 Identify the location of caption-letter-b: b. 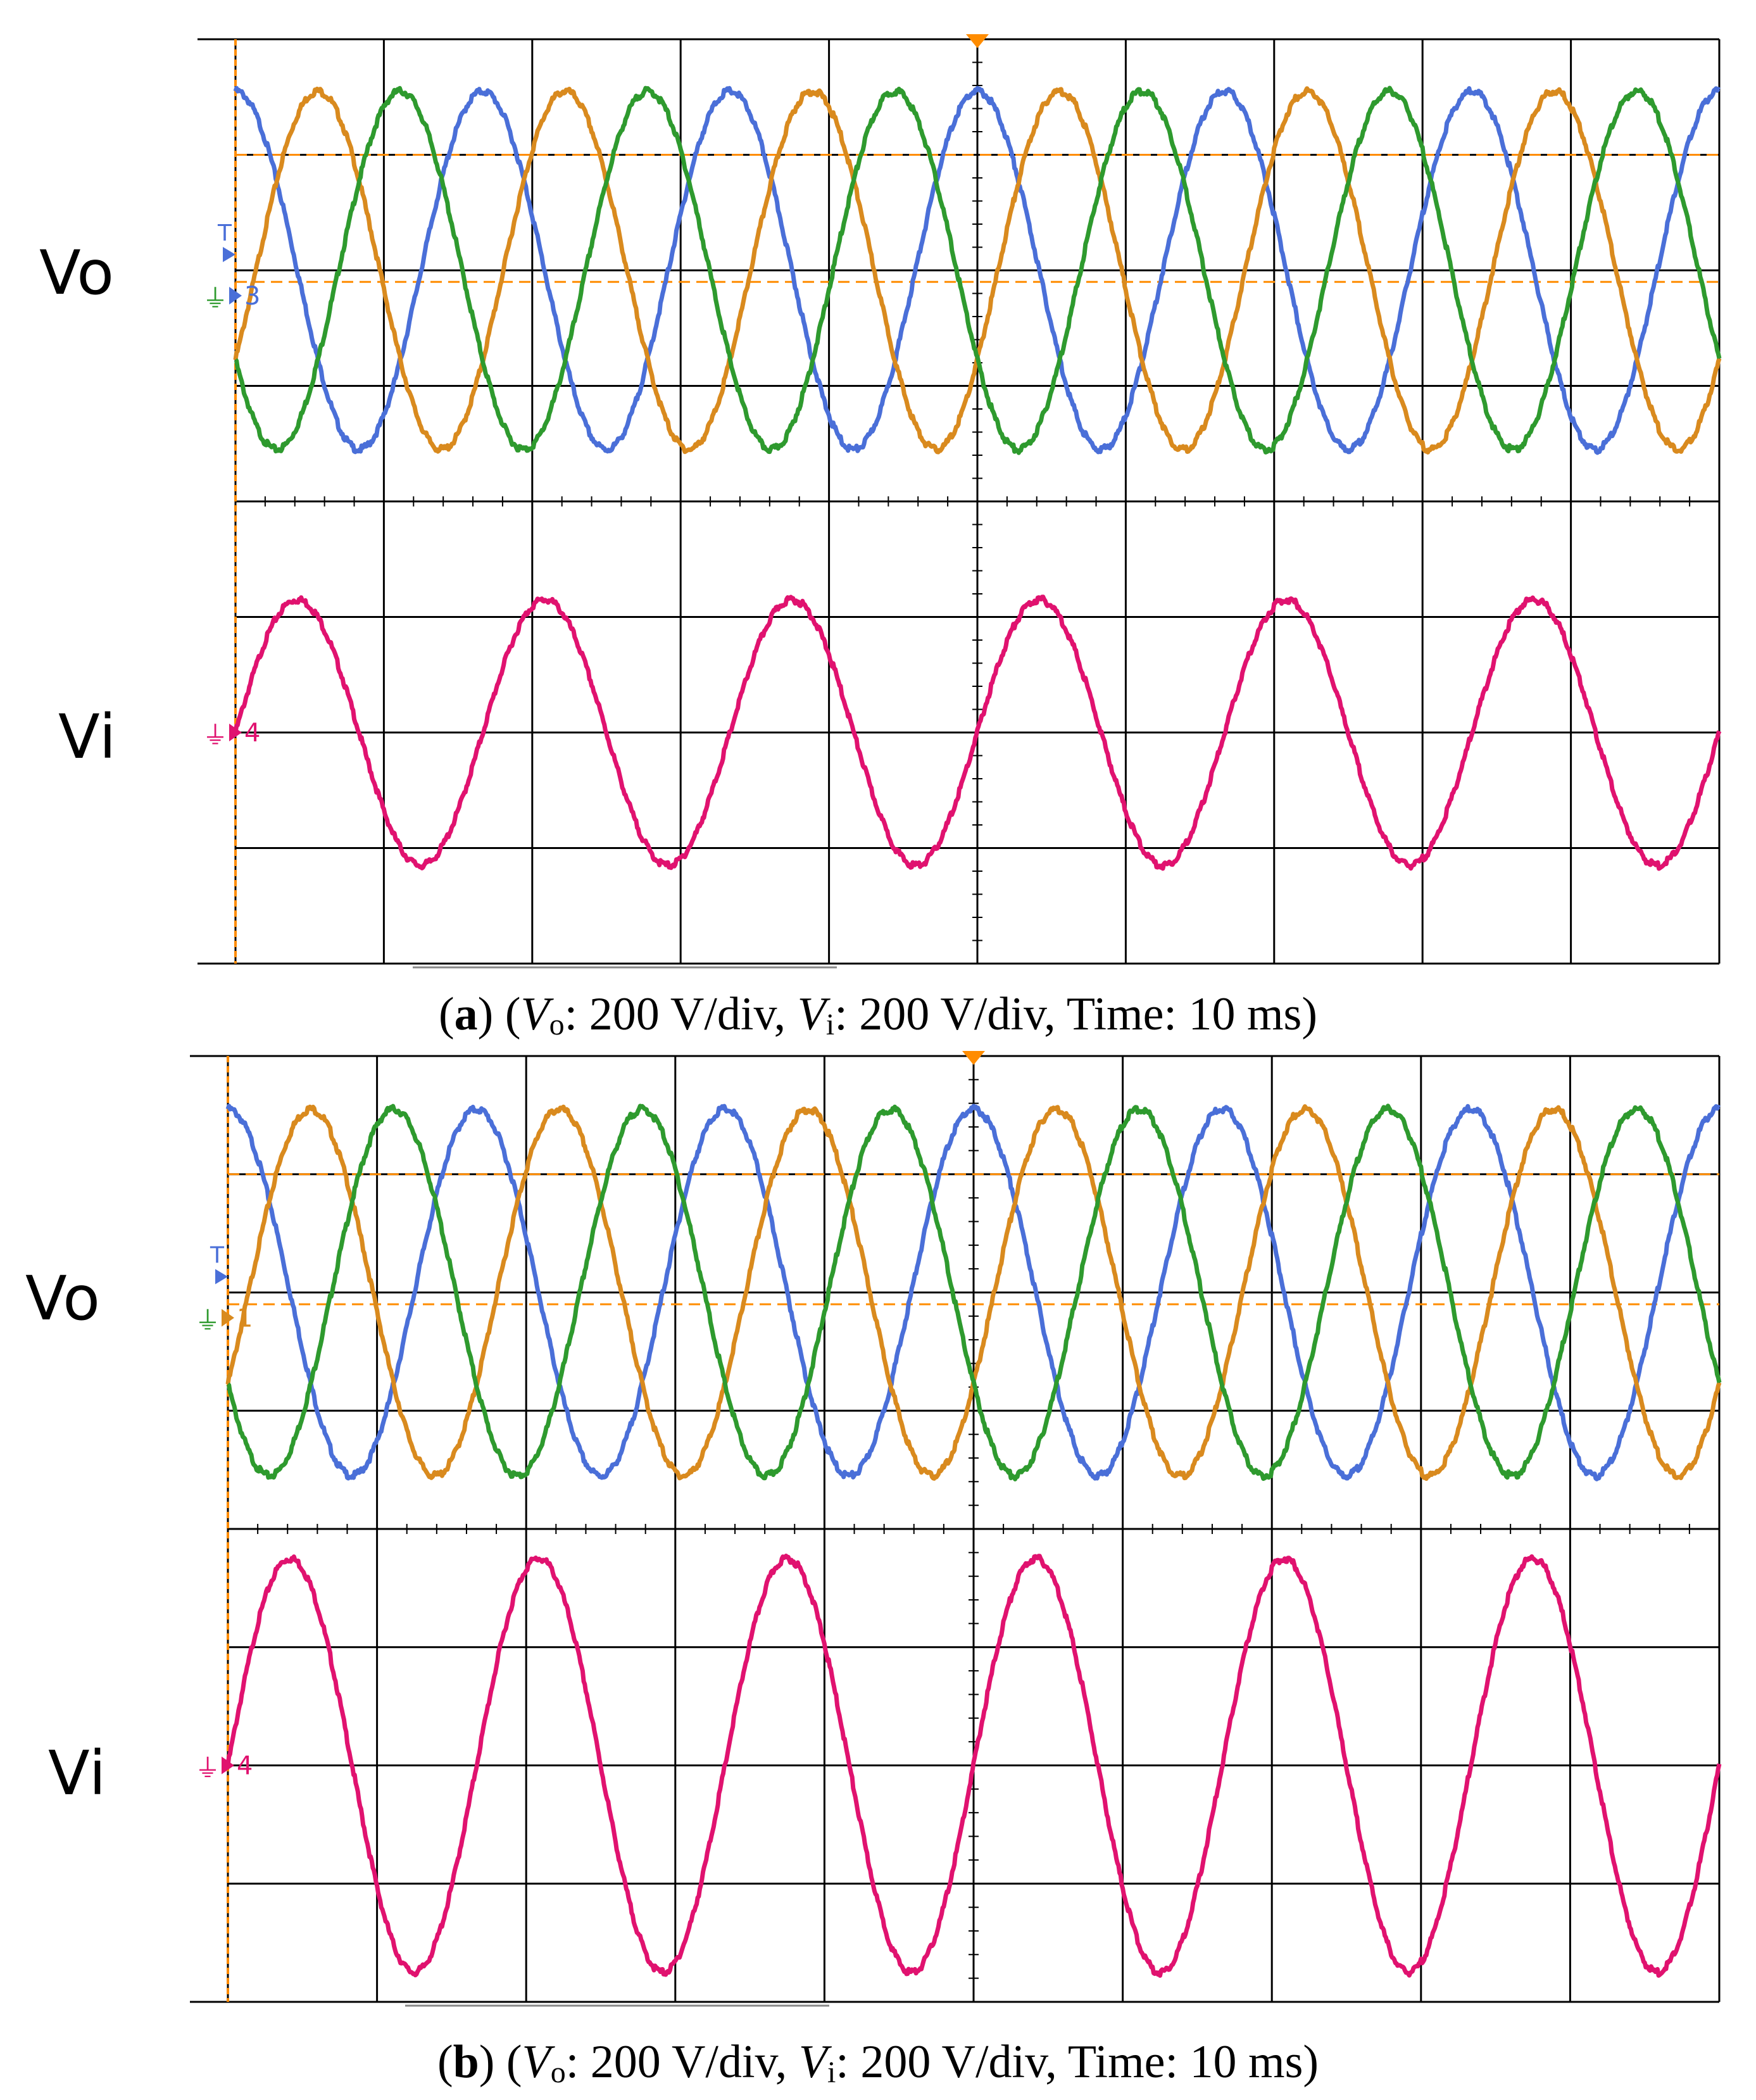
(466, 2062).